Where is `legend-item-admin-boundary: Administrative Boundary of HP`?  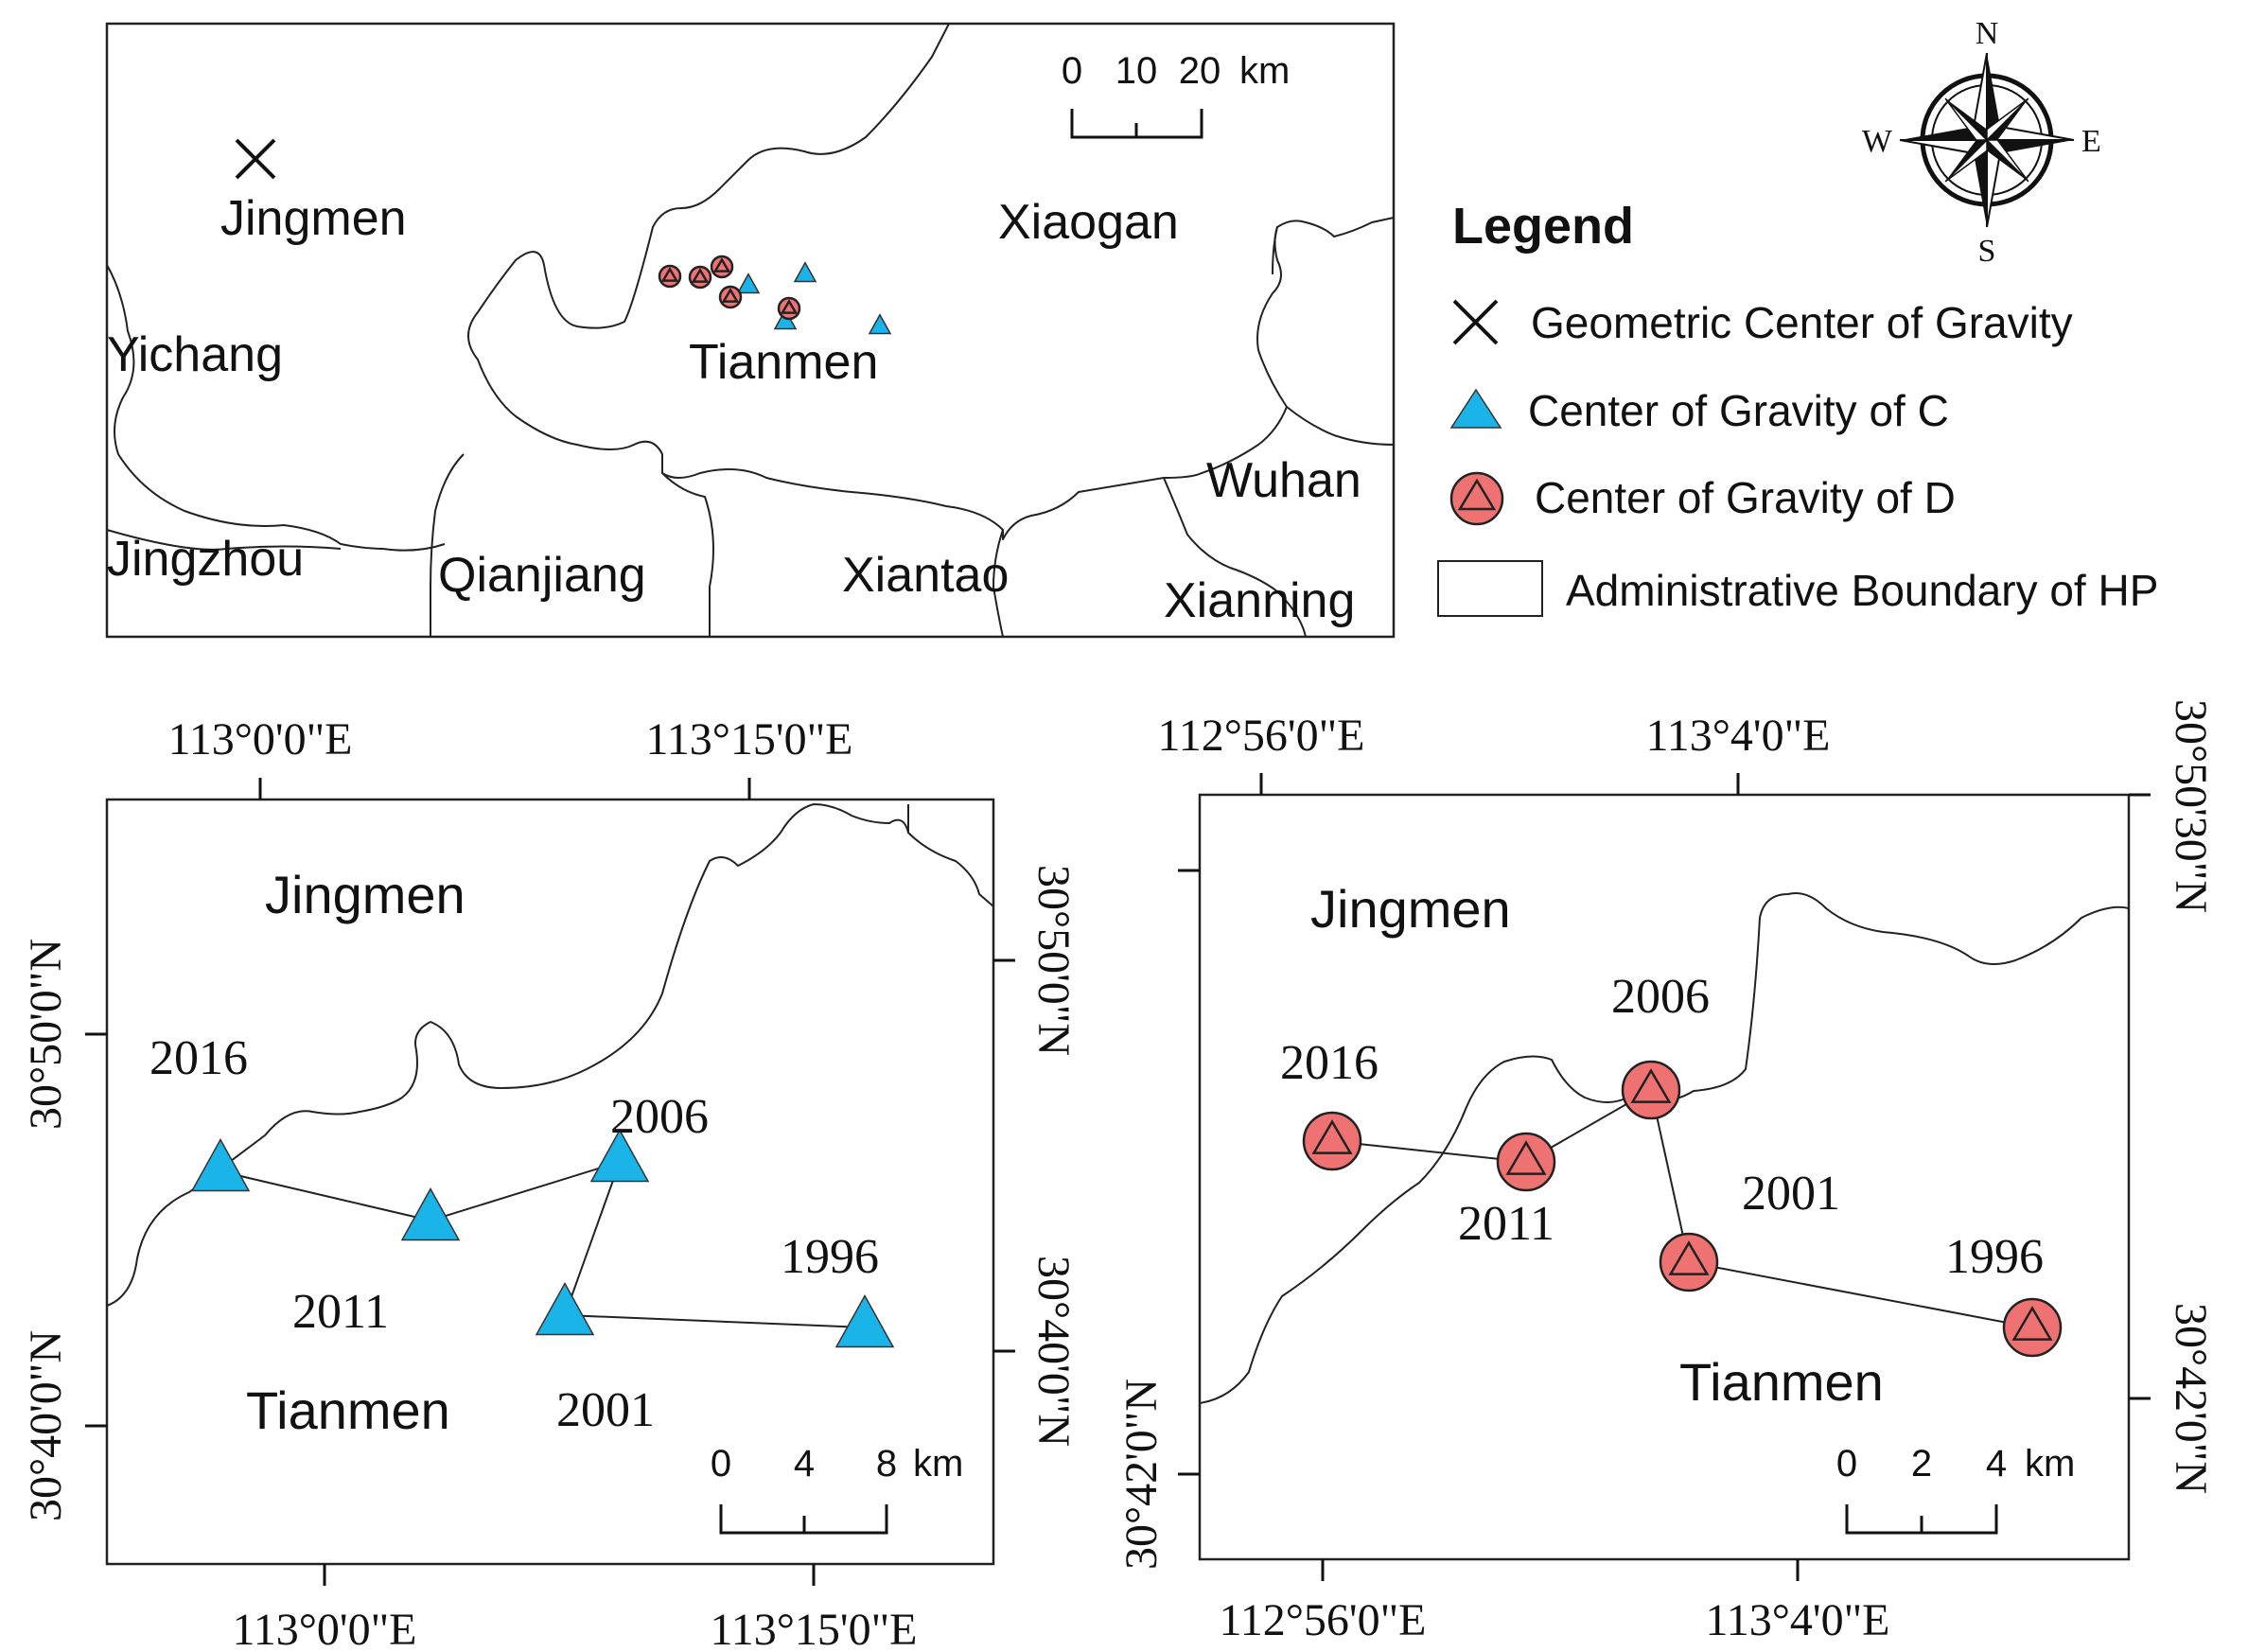
legend-item-admin-boundary: Administrative Boundary of HP is located at coordinates (1798, 588).